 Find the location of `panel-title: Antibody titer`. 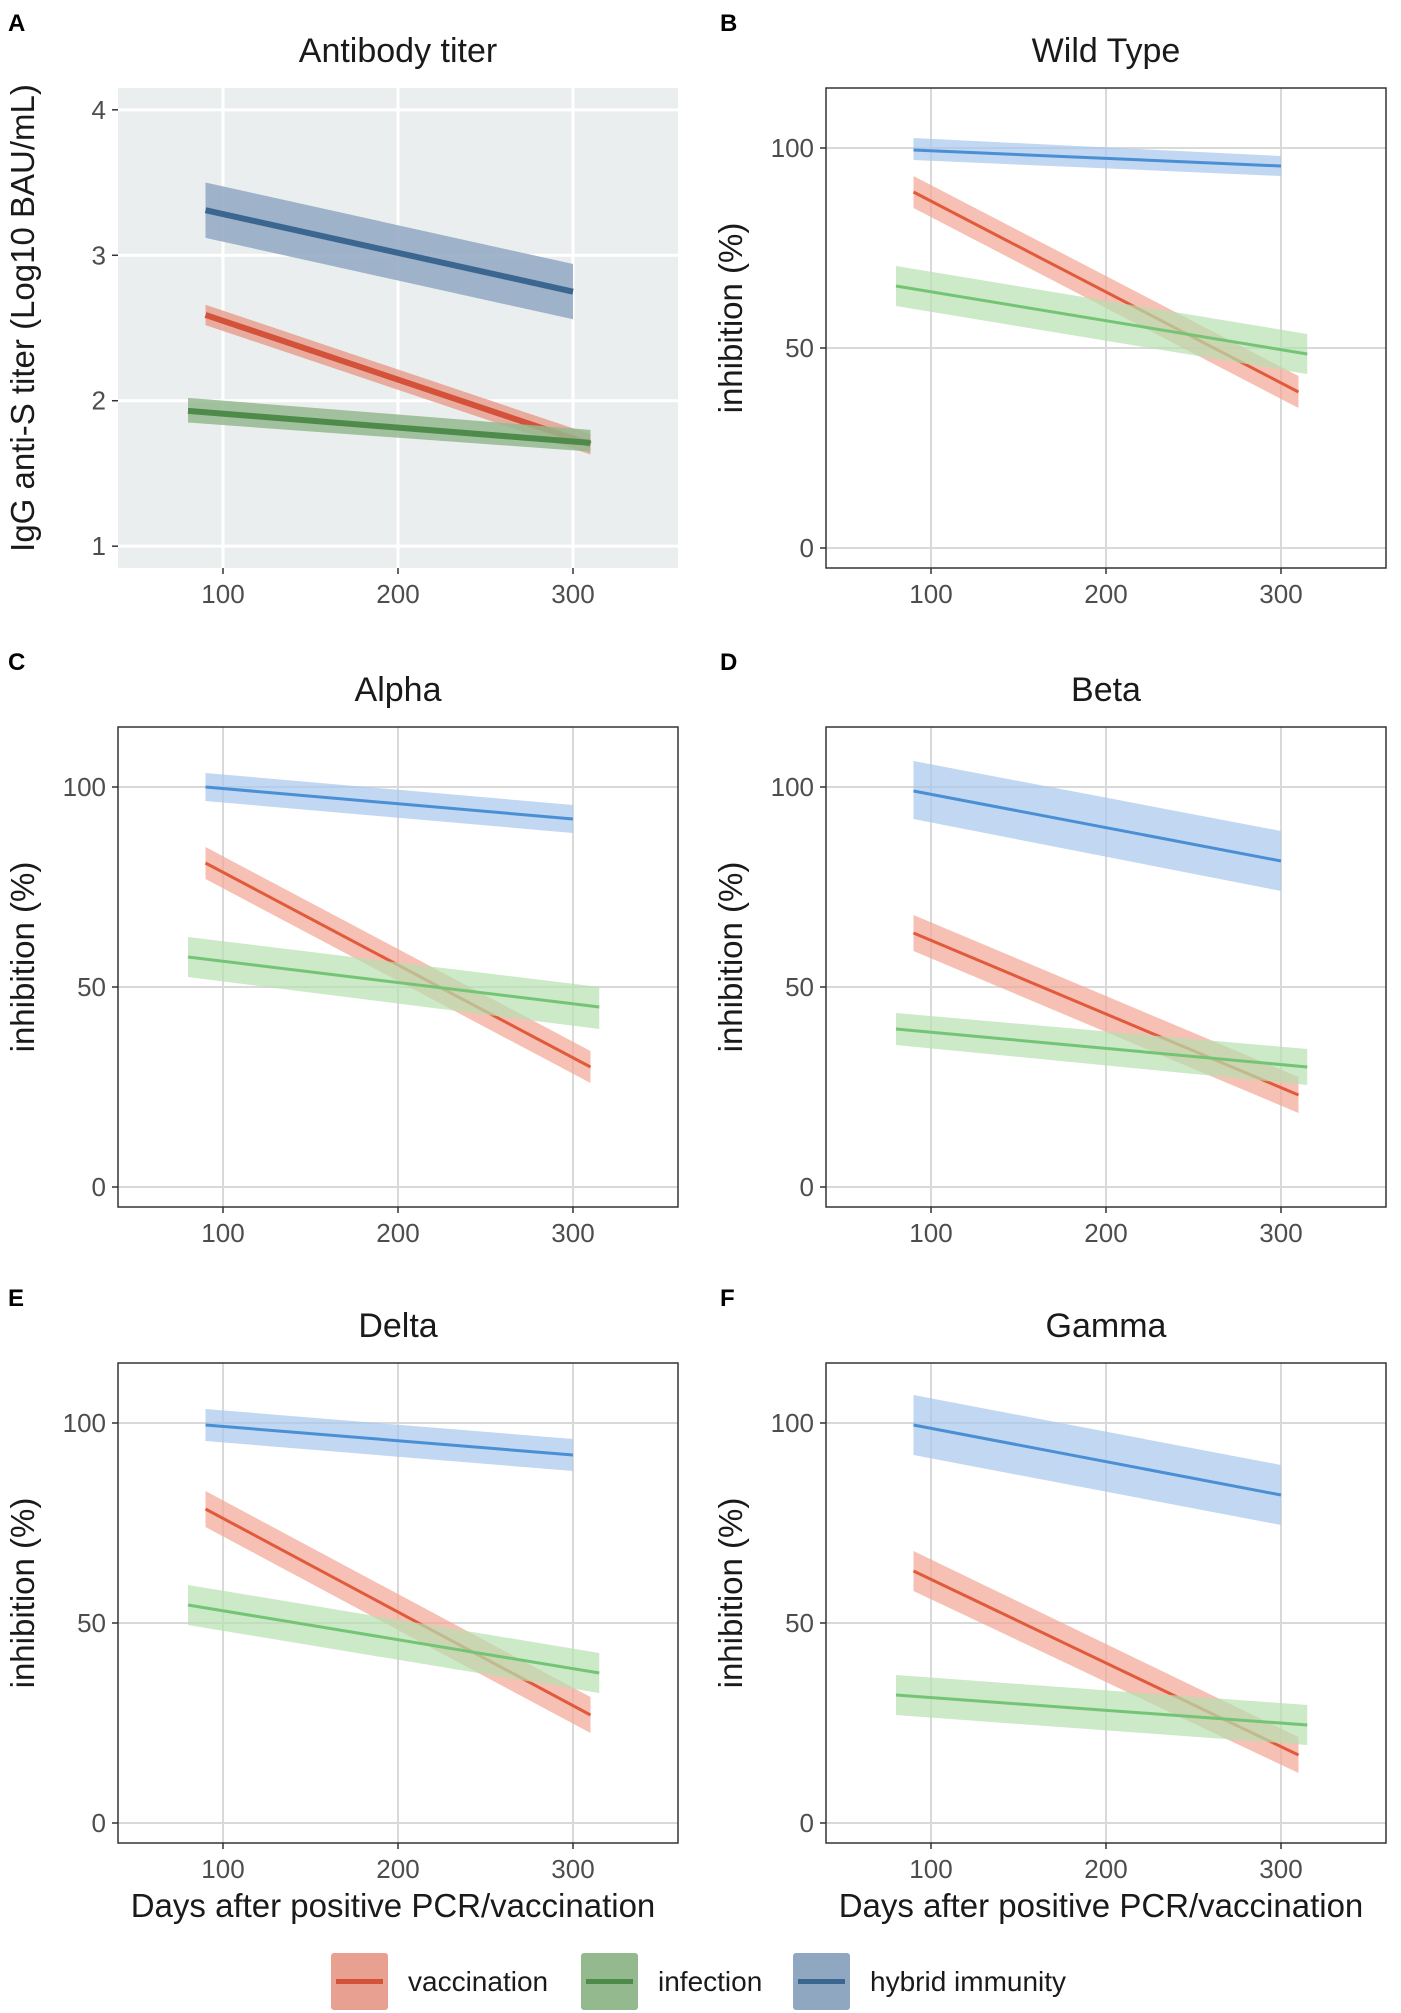

panel-title: Antibody titer is located at coordinates (398, 51).